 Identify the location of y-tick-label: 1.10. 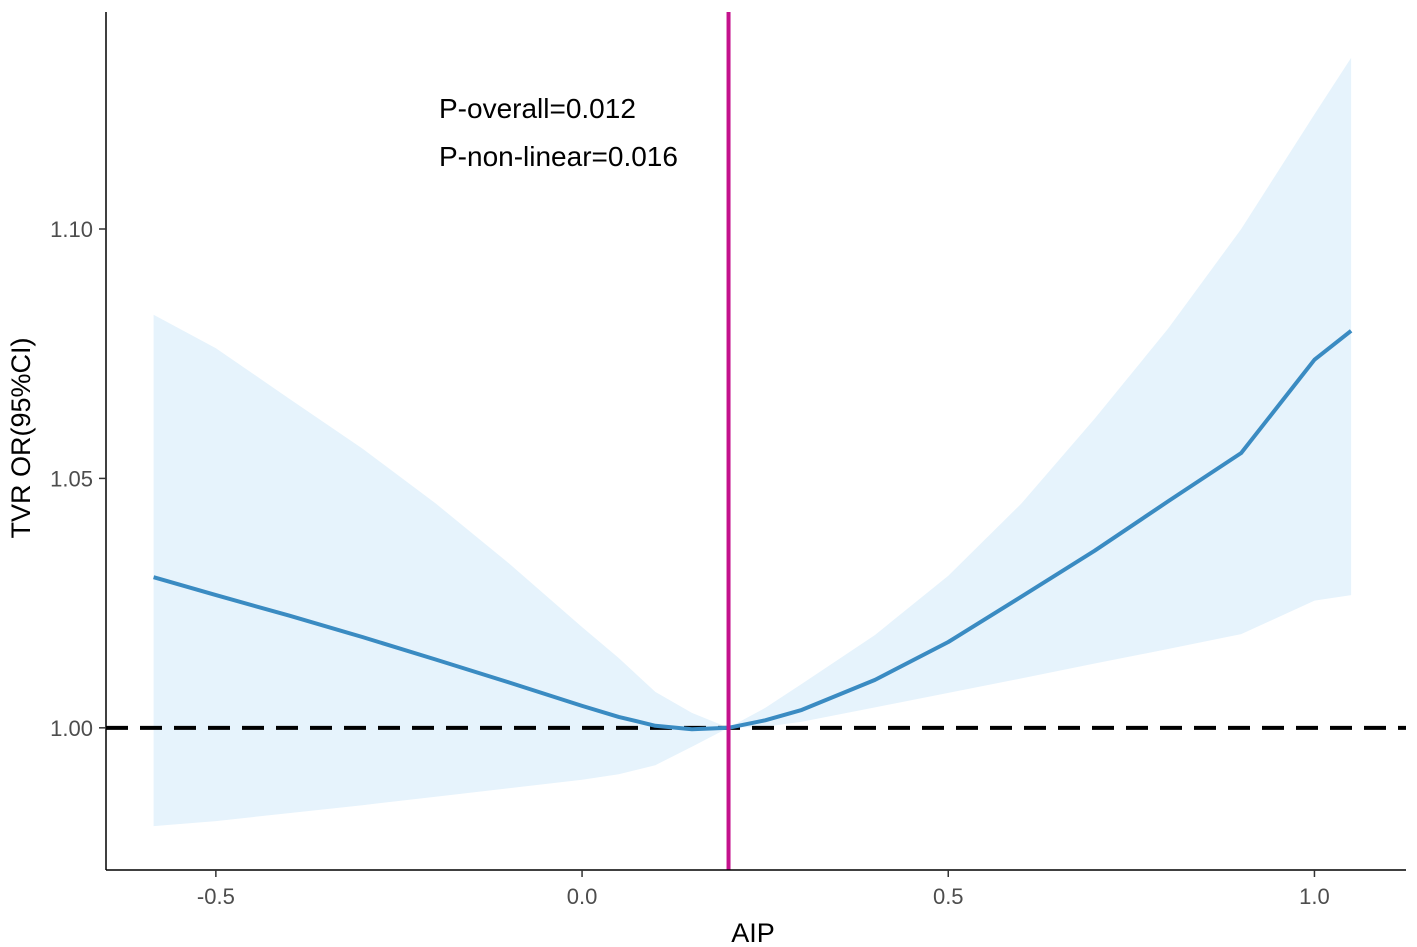
(71, 229).